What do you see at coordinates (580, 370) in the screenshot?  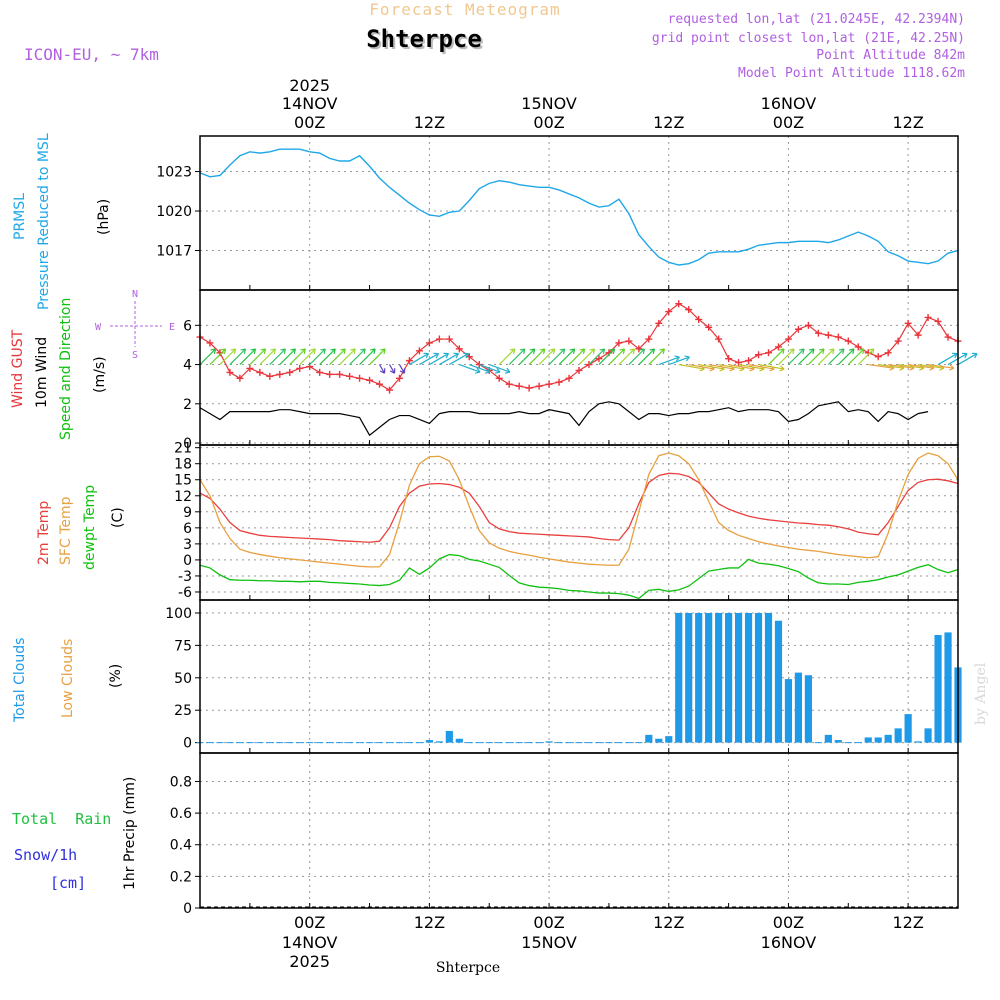 I see `panel-wind: 0 2 4 6` at bounding box center [580, 370].